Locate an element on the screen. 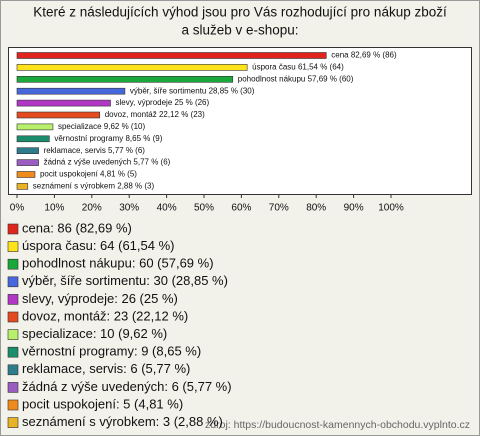 Image resolution: width=480 pixels, height=436 pixels. x-tick-label: 0% is located at coordinates (17, 208).